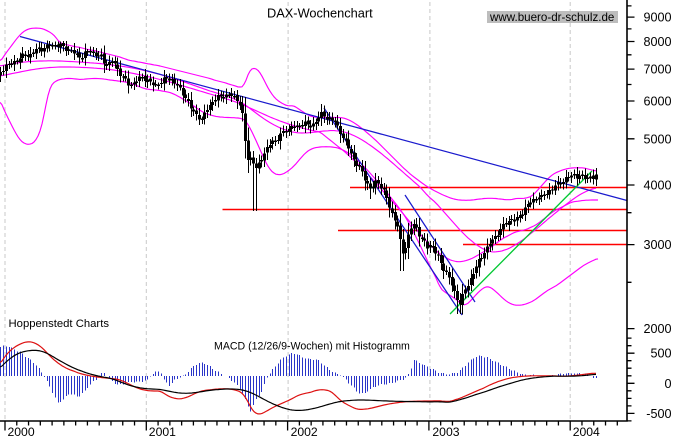 The height and width of the screenshot is (444, 674). Describe the element at coordinates (660, 354) in the screenshot. I see `svg-text: 500` at that location.